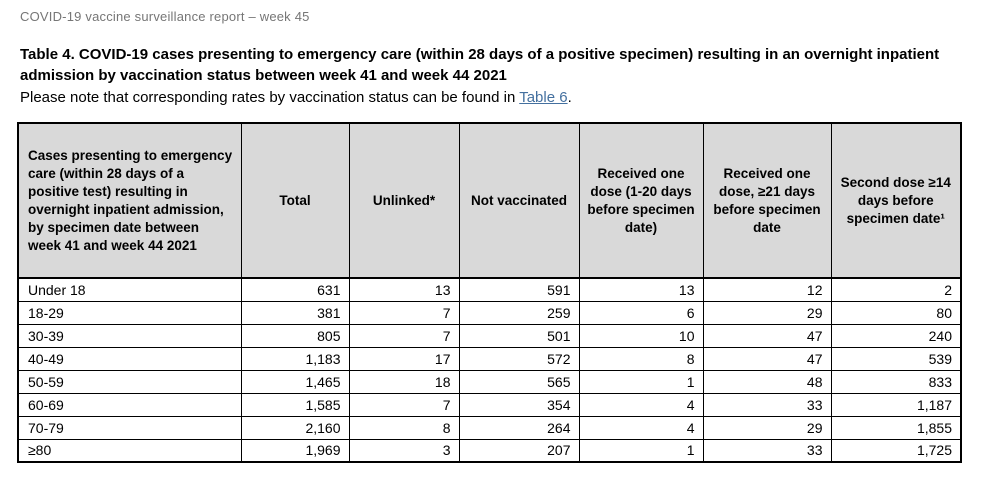 This screenshot has height=487, width=986. I want to click on second-dose-cell: 80, so click(896, 312).